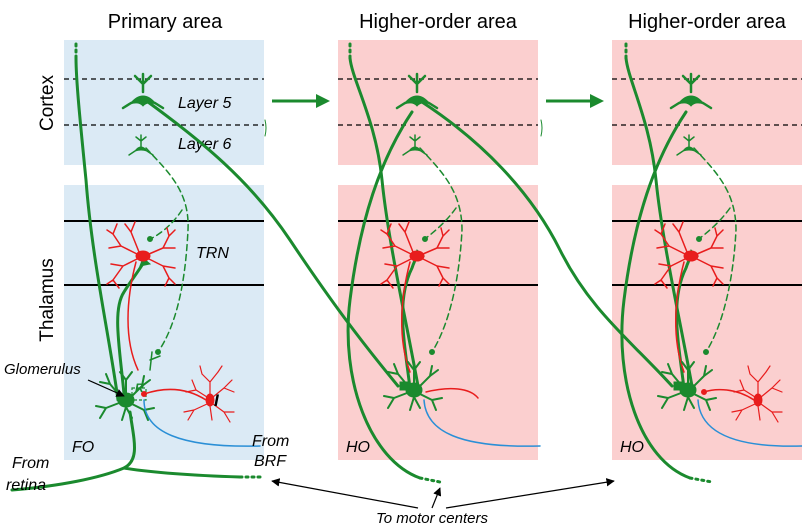 Image resolution: width=802 pixels, height=530 pixels. What do you see at coordinates (26, 485) in the screenshot?
I see `from-retina-label-line2: retina` at bounding box center [26, 485].